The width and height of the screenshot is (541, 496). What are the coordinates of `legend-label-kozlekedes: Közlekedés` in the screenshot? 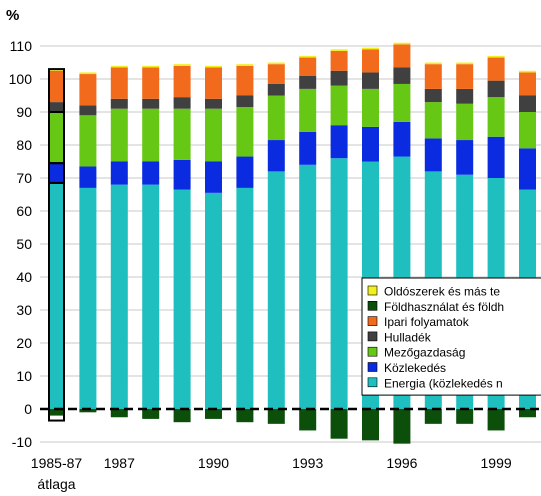 It's located at (415, 368).